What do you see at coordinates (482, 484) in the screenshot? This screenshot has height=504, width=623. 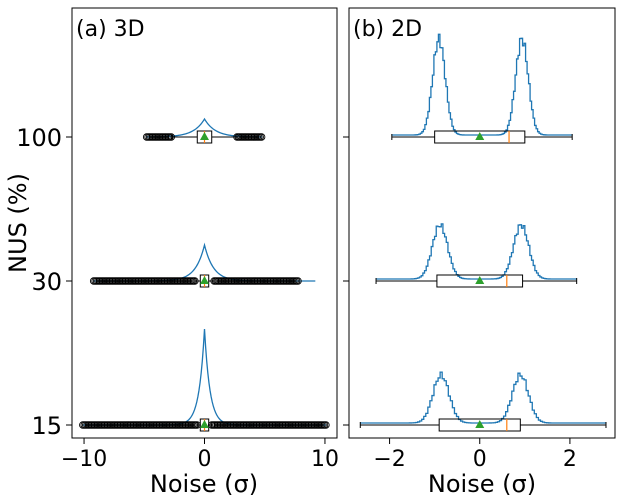 I see `x-axis-label-b: Noise (σ)` at bounding box center [482, 484].